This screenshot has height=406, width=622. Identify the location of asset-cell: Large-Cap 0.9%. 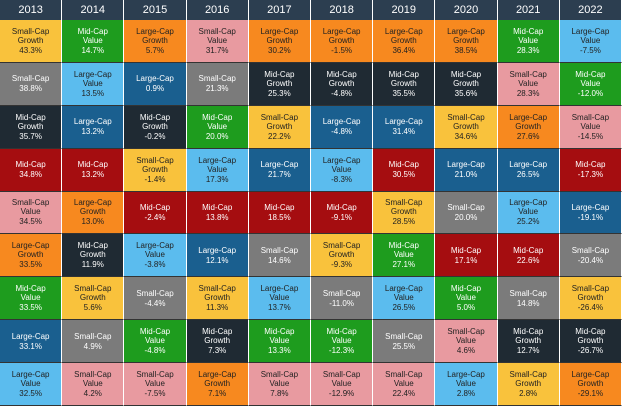
(155, 84).